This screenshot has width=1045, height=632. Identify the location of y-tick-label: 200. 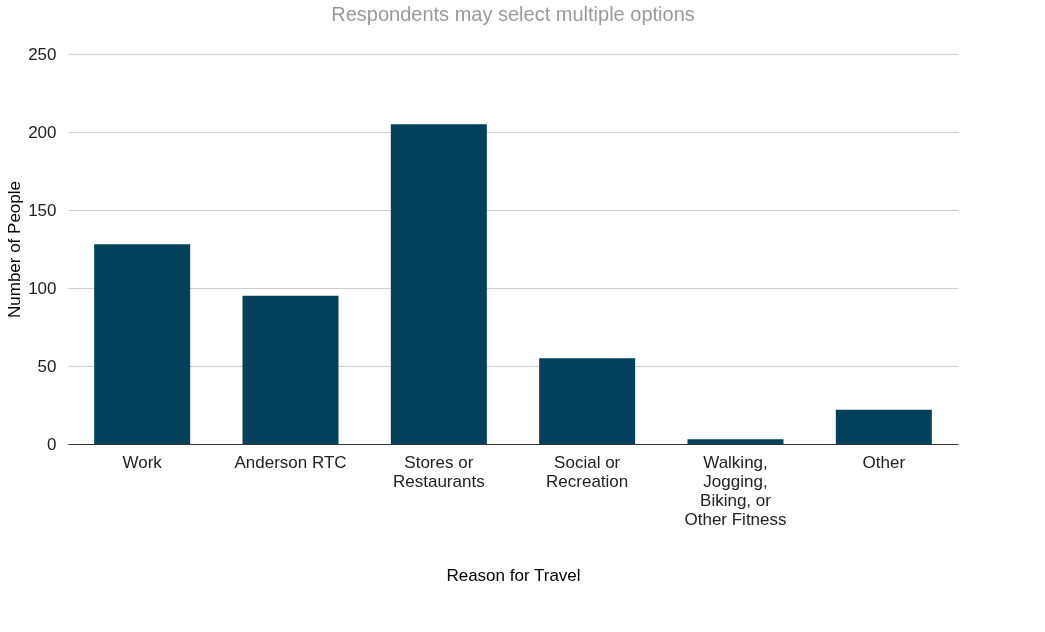
(42, 132).